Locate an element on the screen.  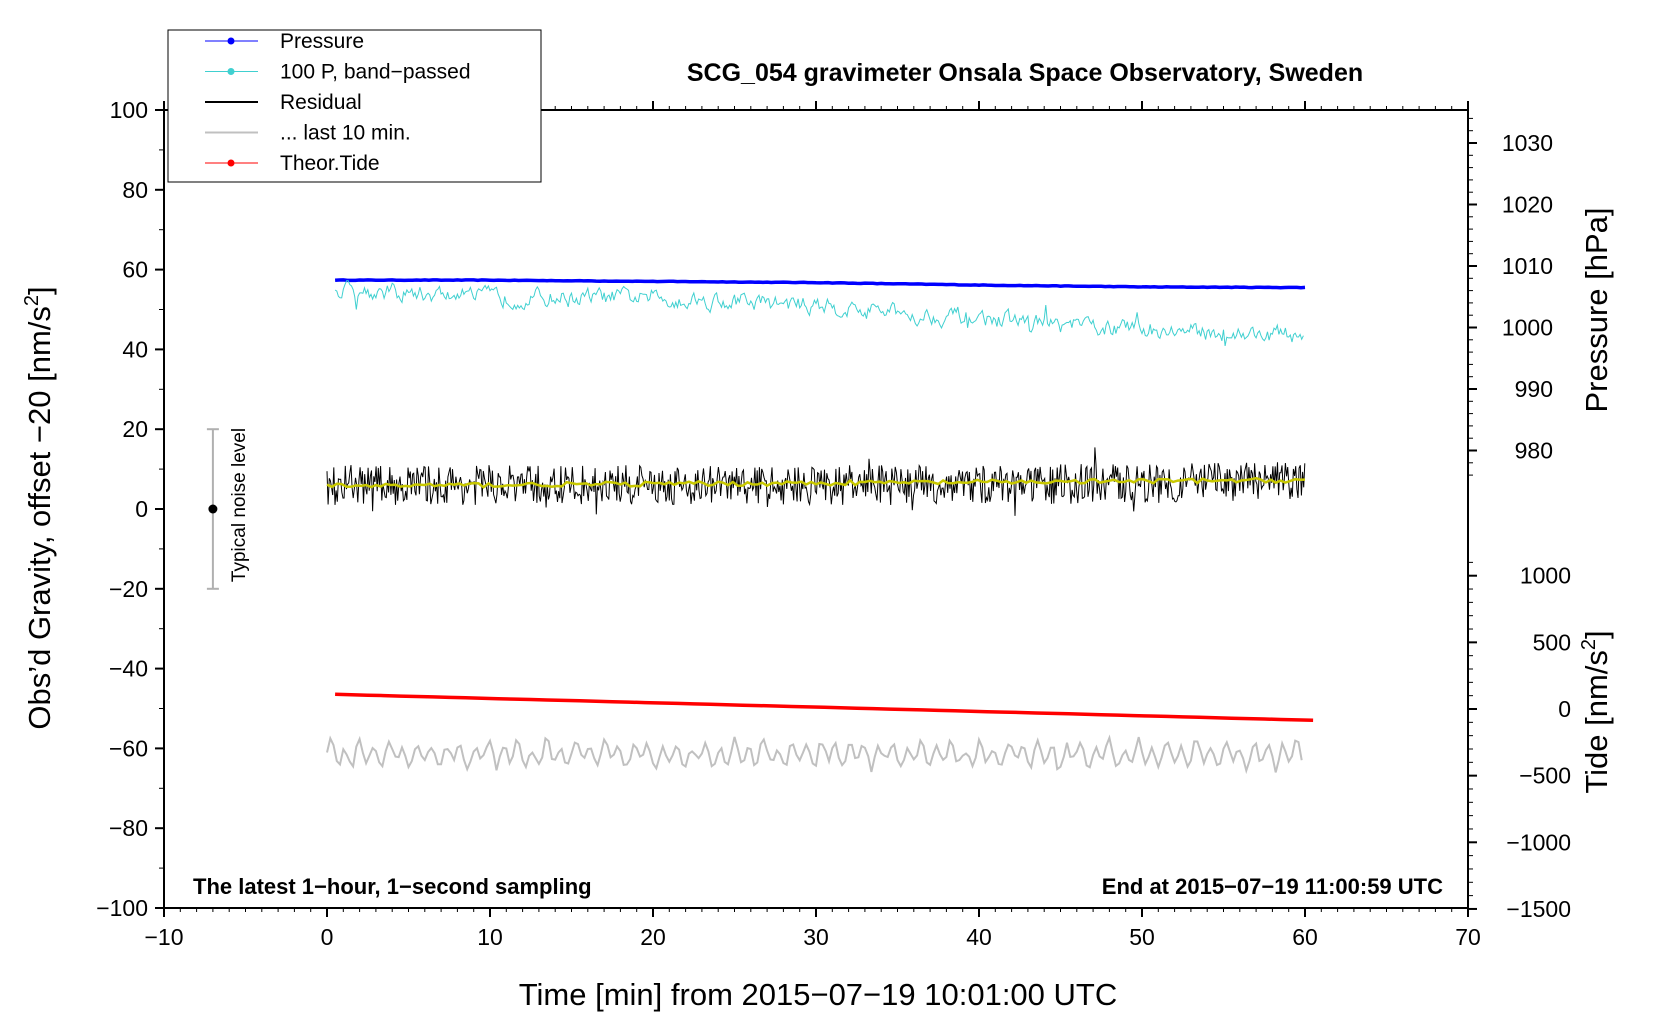
y-tick-label: 40 is located at coordinates (135, 349).